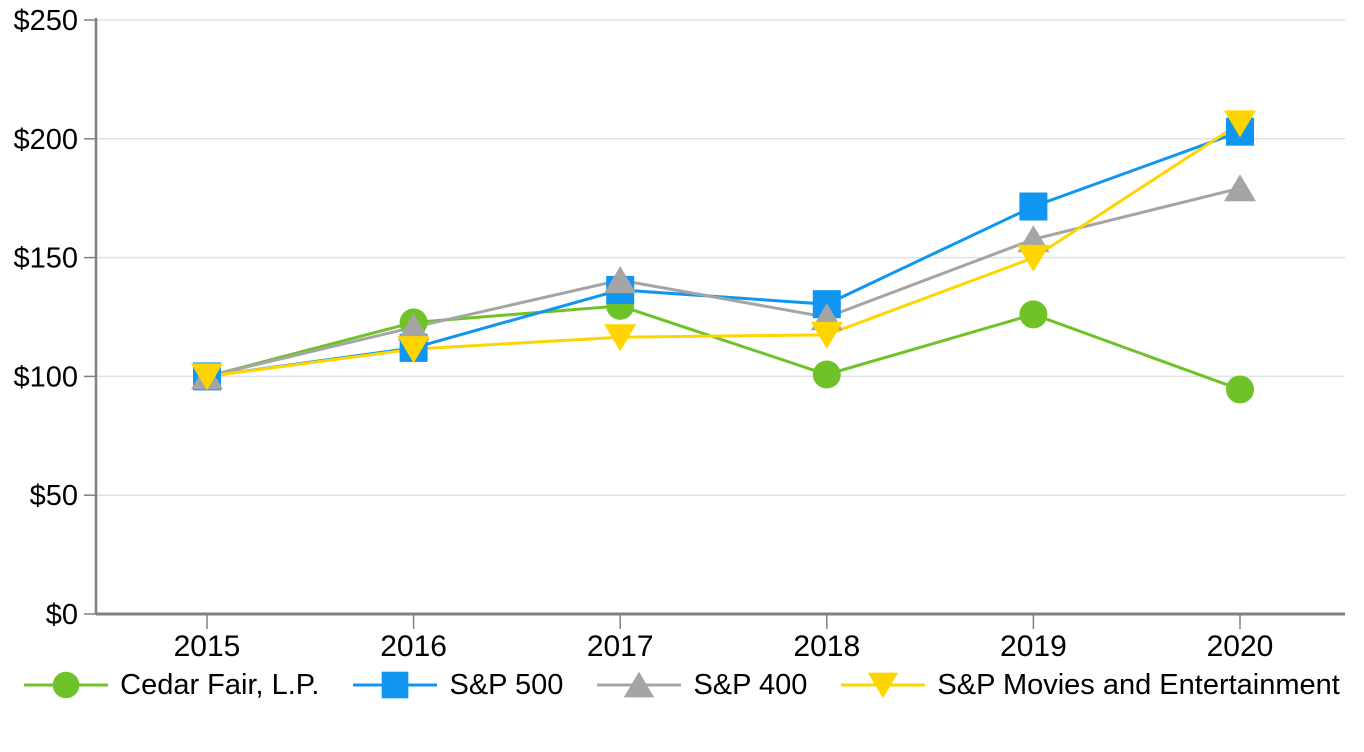 The image size is (1364, 752). I want to click on series-line-cedar-fair-l-p, so click(723, 347).